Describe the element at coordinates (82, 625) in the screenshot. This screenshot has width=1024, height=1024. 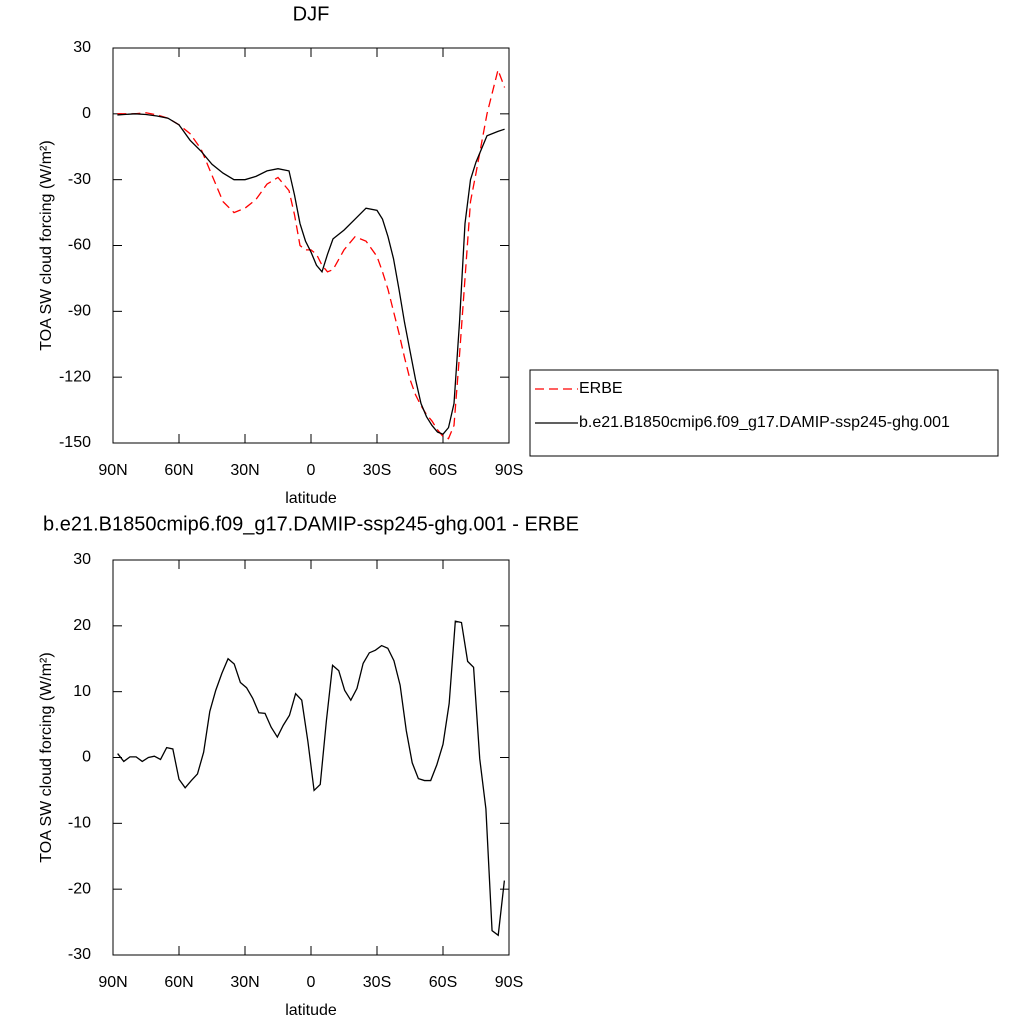
I see `y-tick-label: 20` at that location.